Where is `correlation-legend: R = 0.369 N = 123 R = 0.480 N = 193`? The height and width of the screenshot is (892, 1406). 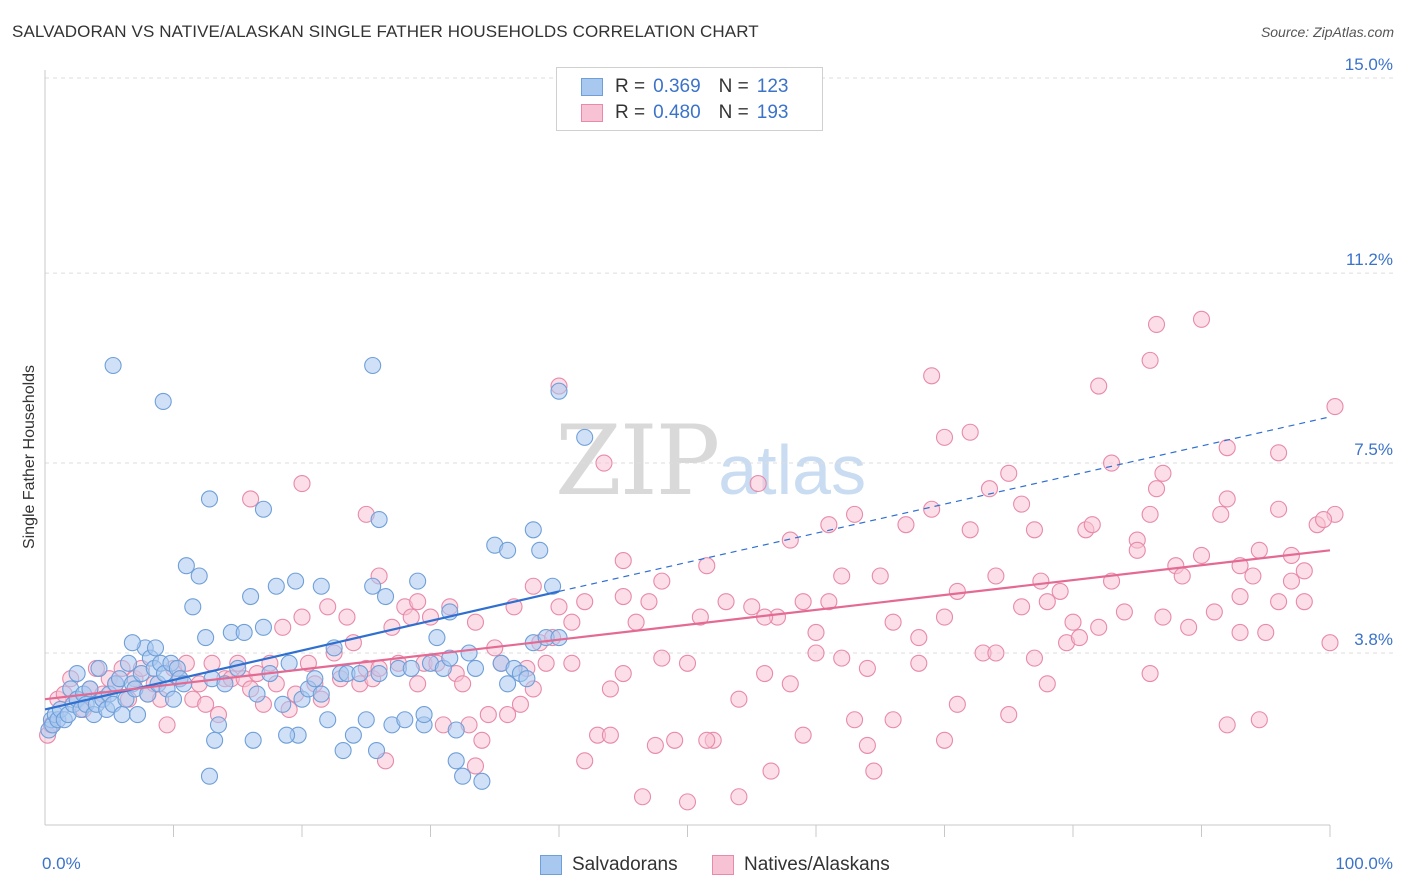 correlation-legend: R = 0.369 N = 123 R = 0.480 N = 193 is located at coordinates (689, 99).